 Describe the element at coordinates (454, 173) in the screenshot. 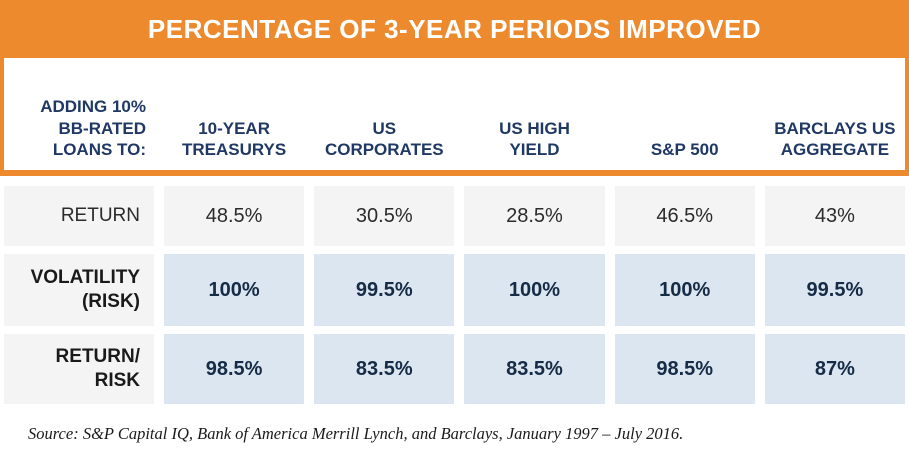

I see `header-divider-rule` at that location.